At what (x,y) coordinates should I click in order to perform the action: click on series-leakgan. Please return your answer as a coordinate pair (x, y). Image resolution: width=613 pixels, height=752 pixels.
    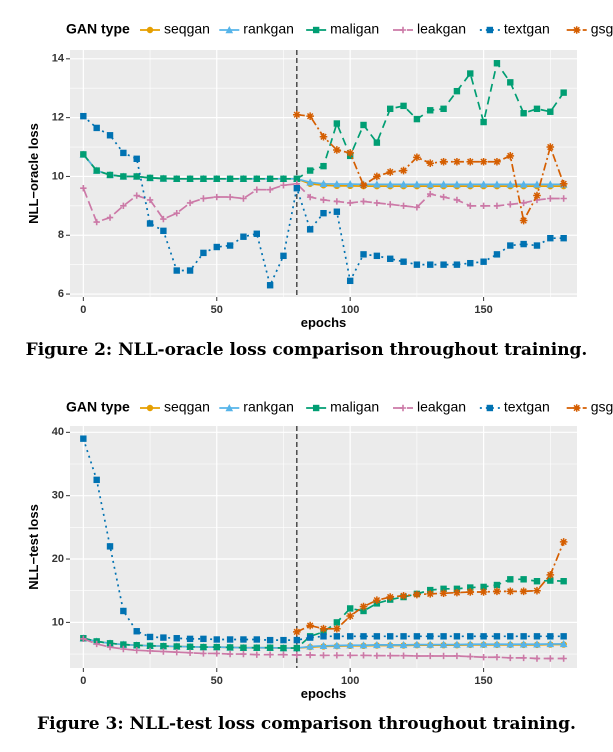
    Looking at the image, I should click on (323, 203).